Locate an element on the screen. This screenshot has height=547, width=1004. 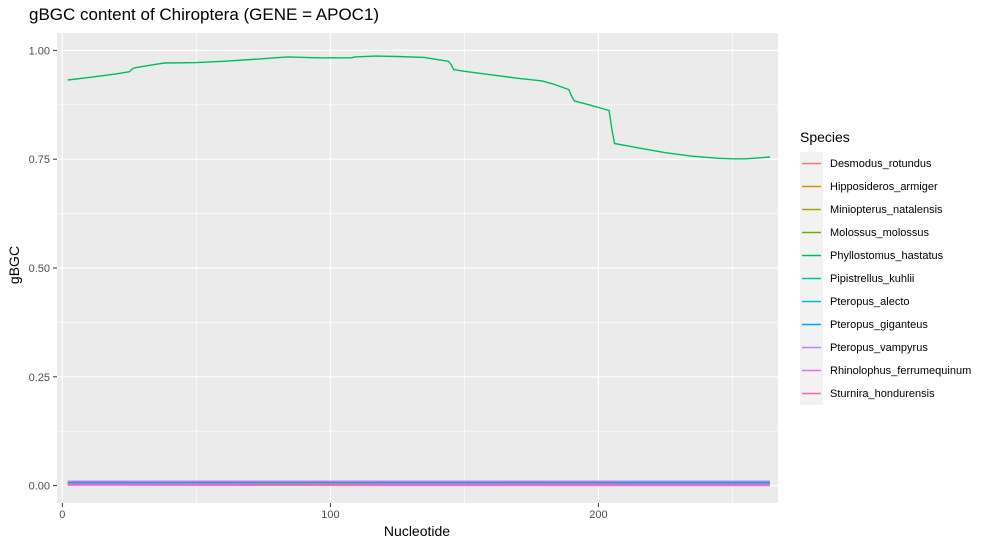
y-tick-label: 1.00 is located at coordinates (39, 51).